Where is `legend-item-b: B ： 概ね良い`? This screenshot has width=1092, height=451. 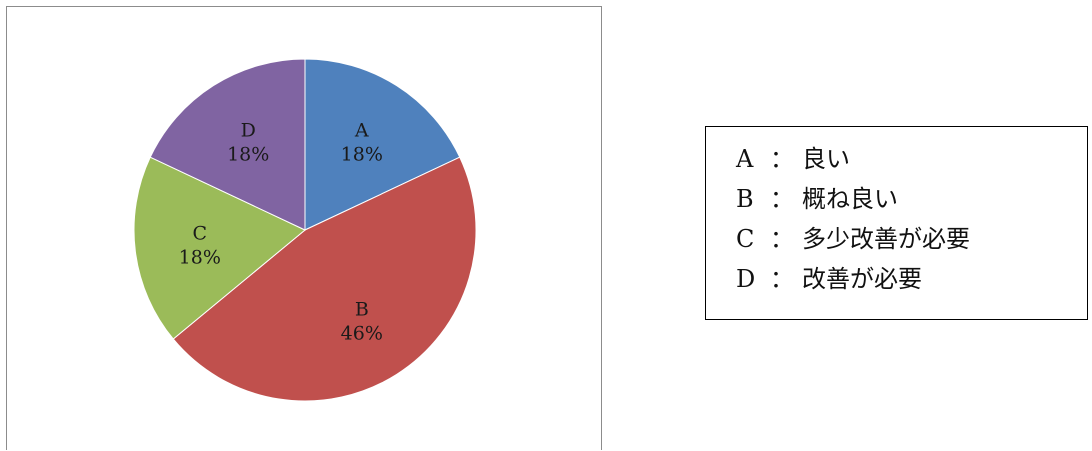
legend-item-b: B ： 概ね良い is located at coordinates (911, 199).